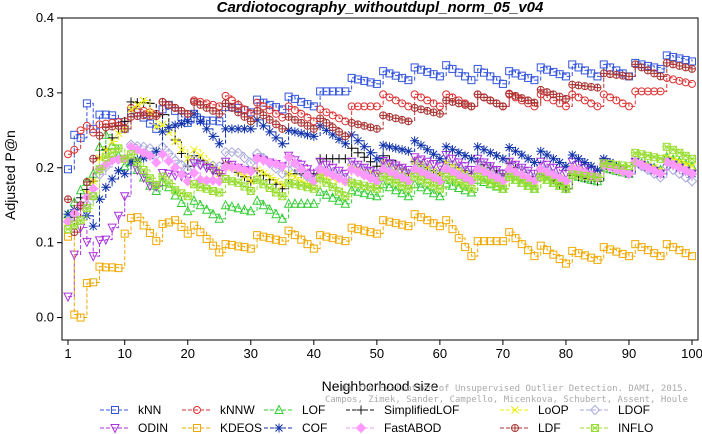 This screenshot has width=702, height=434. I want to click on legend-label-simplifiedlof: SimplifiedLOF, so click(421, 410).